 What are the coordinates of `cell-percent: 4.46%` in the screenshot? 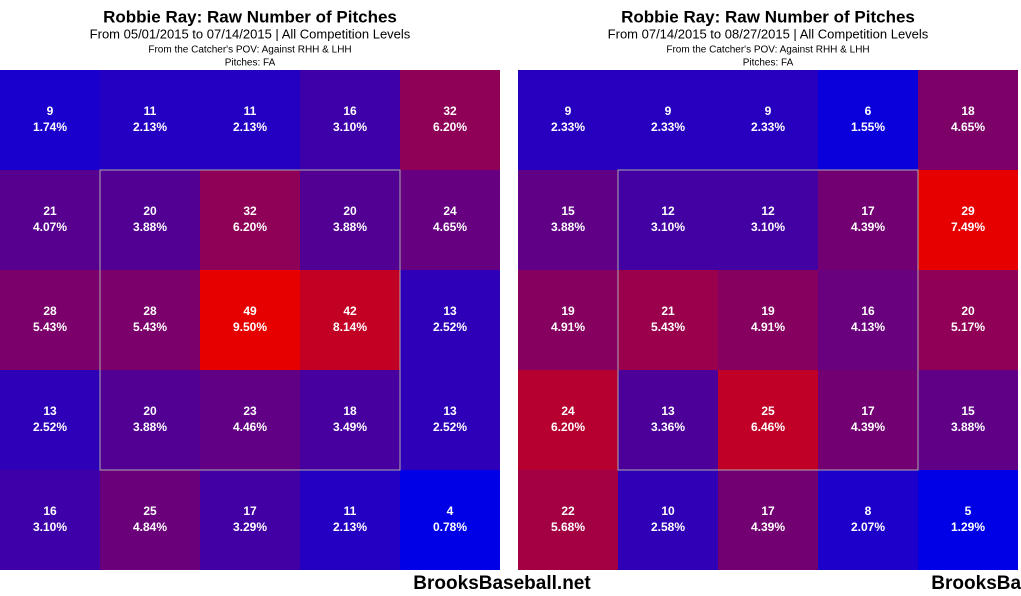 It's located at (250, 427).